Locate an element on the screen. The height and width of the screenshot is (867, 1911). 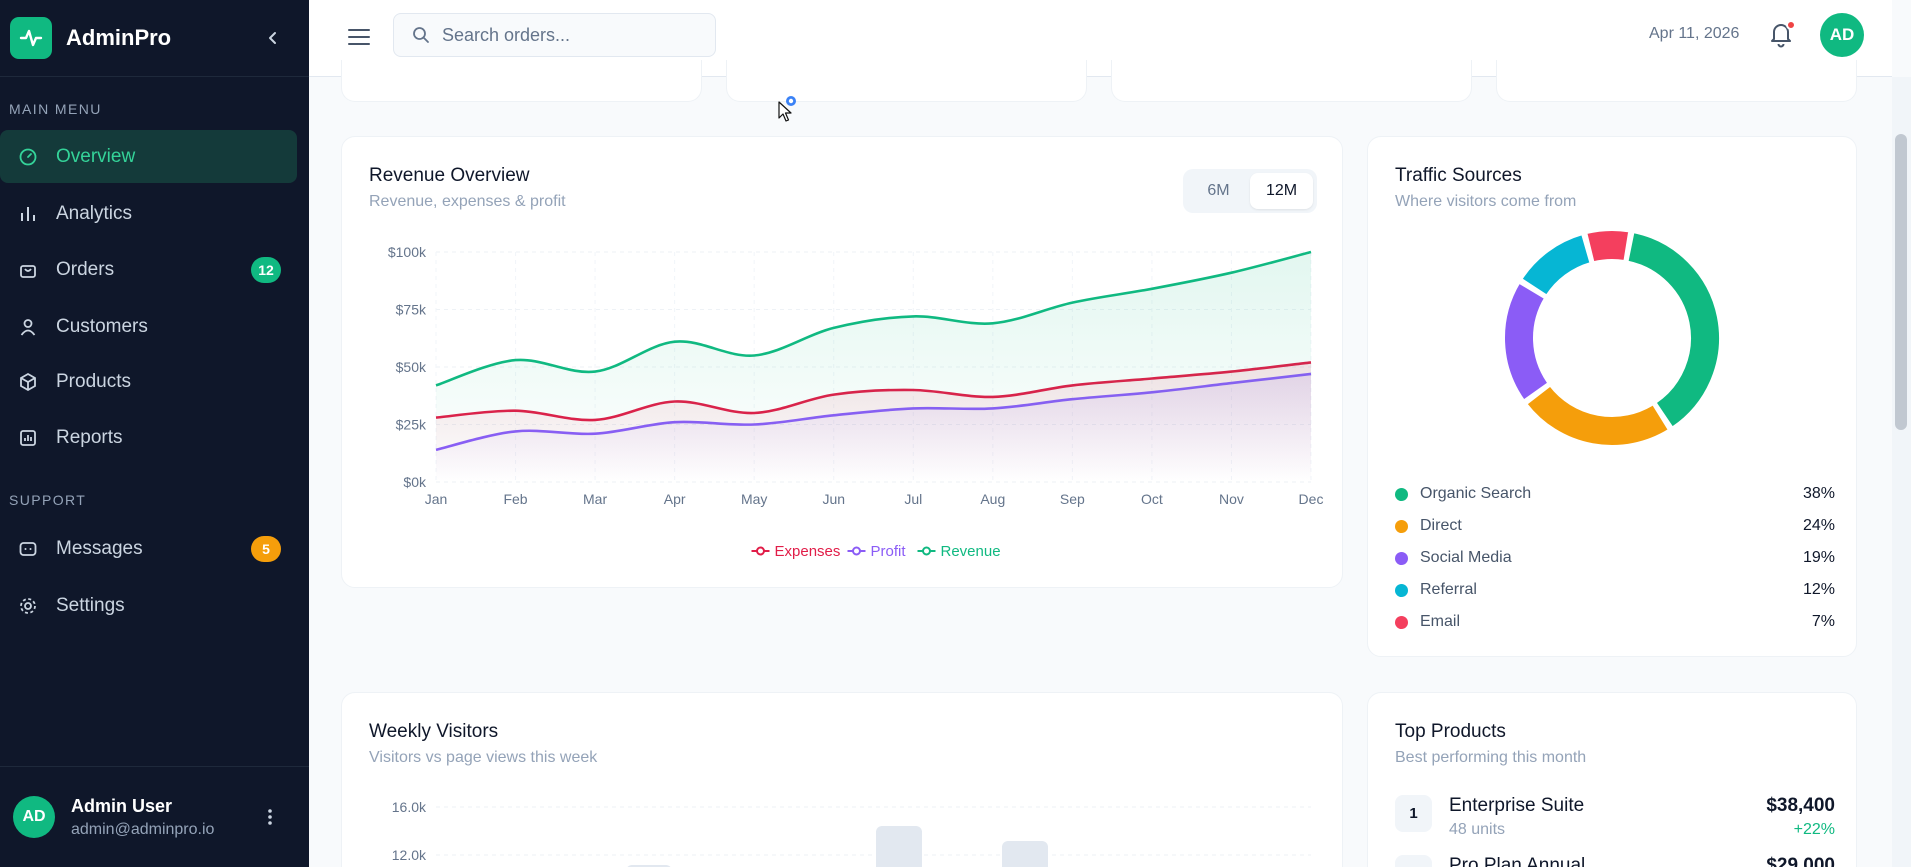
traffic-donut-chart is located at coordinates (1612, 338).